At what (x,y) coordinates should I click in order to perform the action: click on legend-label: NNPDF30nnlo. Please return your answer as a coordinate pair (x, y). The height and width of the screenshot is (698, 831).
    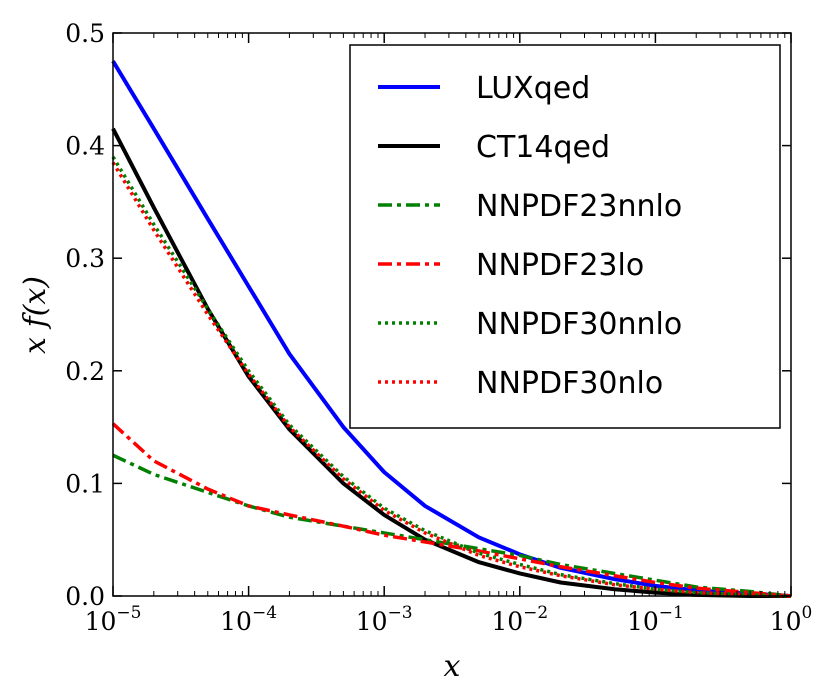
    Looking at the image, I should click on (579, 324).